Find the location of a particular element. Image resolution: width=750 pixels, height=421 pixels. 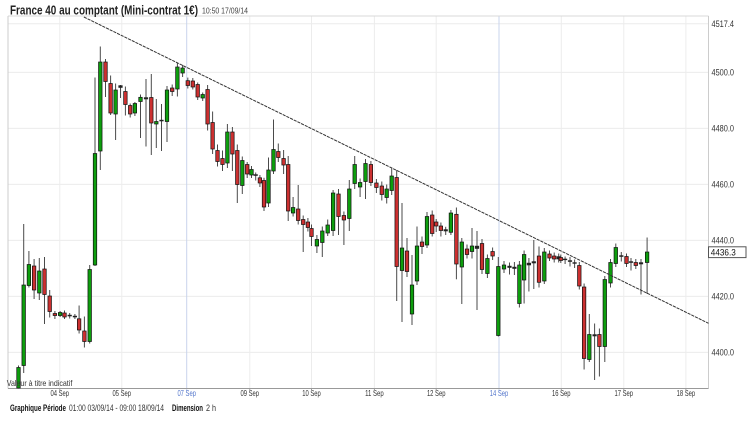

svg-text: Dimension is located at coordinates (187, 408).